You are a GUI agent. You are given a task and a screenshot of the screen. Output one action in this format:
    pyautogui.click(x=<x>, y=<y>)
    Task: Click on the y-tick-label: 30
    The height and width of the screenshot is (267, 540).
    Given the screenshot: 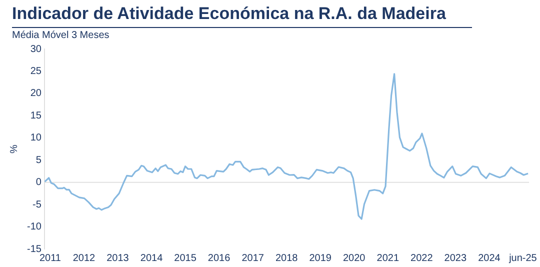 What is the action you would take?
    pyautogui.click(x=36, y=49)
    